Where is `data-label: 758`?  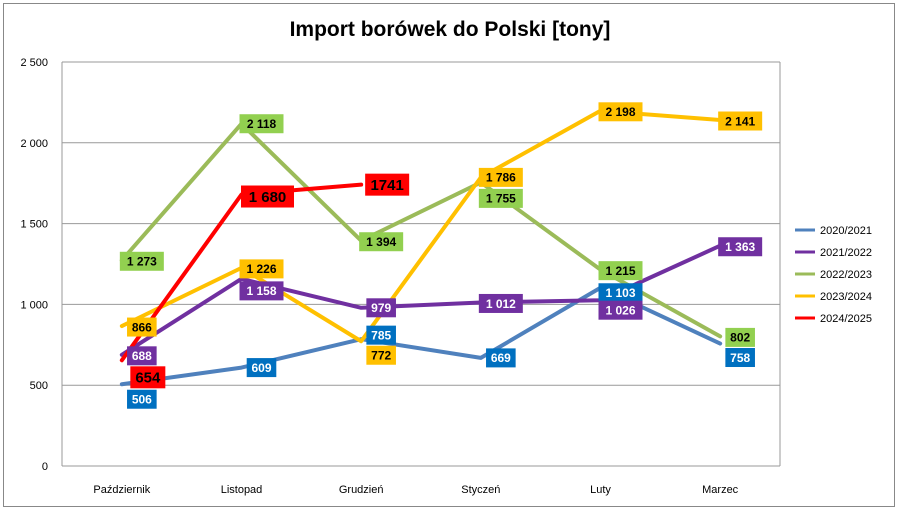 data-label: 758 is located at coordinates (740, 358).